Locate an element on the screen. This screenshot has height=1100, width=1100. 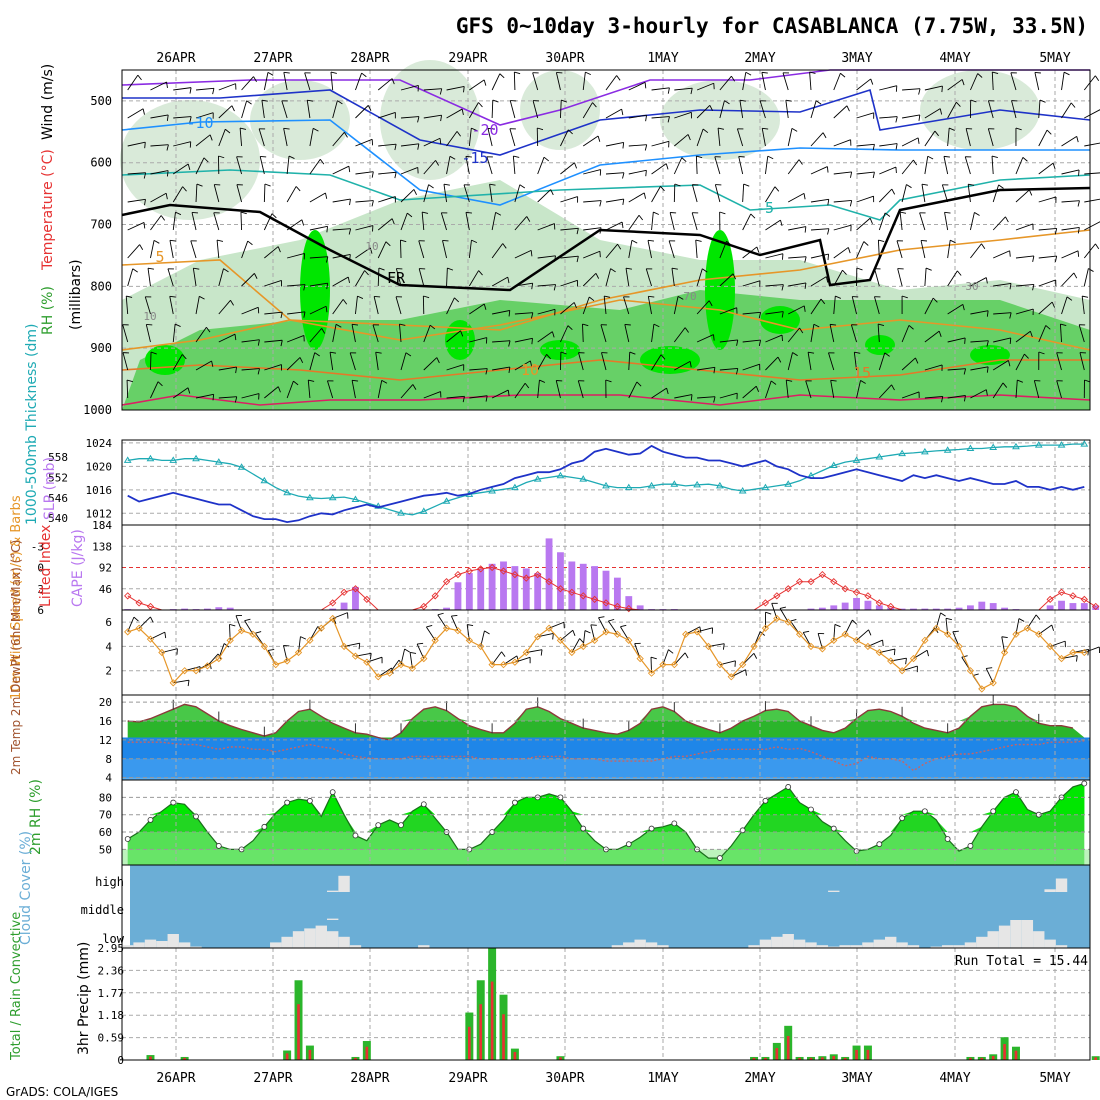
rh-shade-upper is located at coordinates (980, 110).